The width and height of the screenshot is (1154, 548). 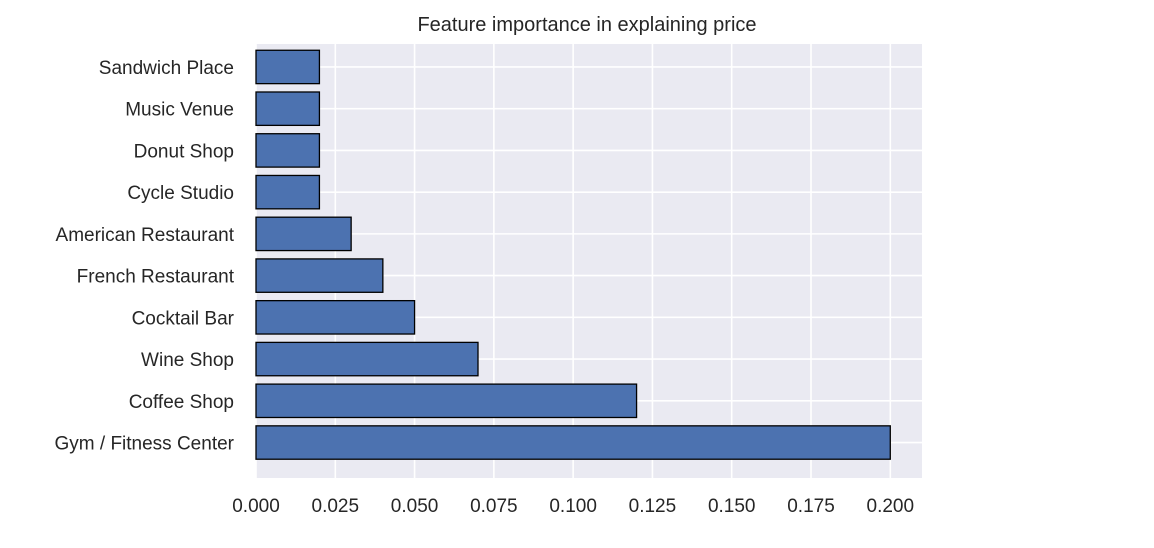 What do you see at coordinates (336, 506) in the screenshot?
I see `x-tick-label: 0.025` at bounding box center [336, 506].